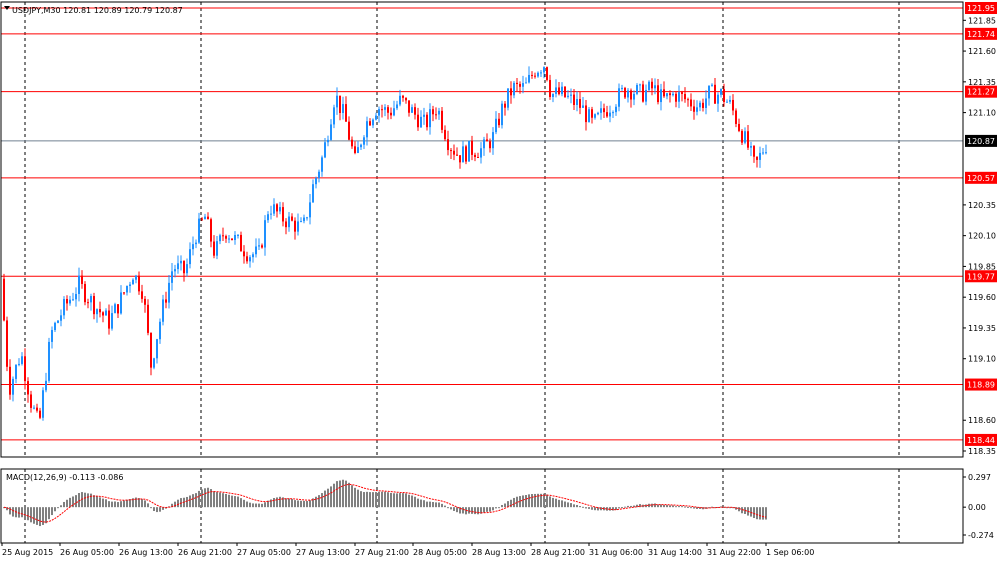 The image size is (1000, 561). Describe the element at coordinates (977, 507) in the screenshot. I see `macd-y-tick-label: 0.00` at that location.